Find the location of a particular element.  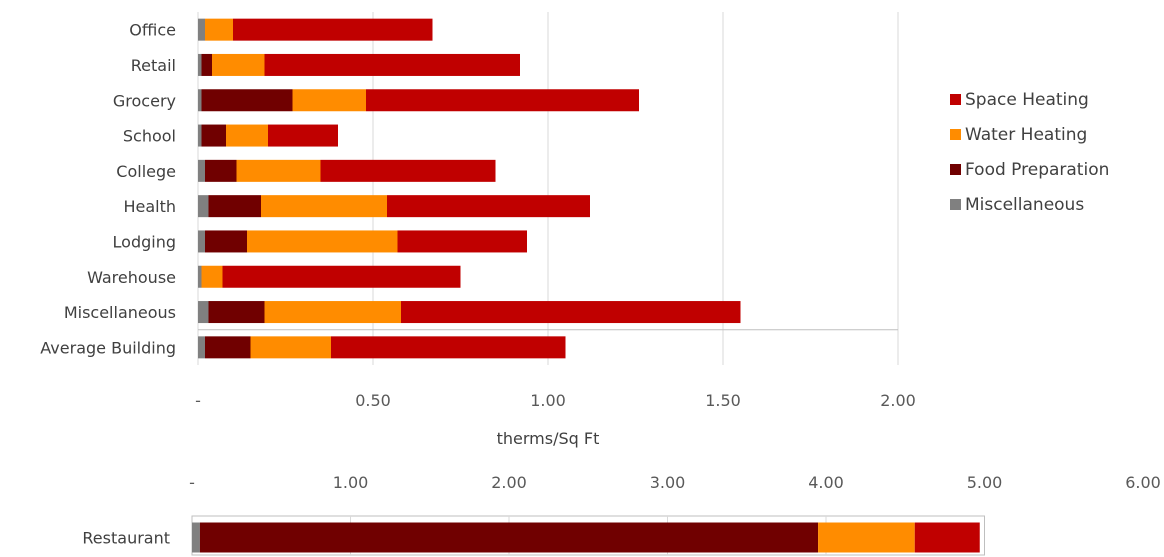

bar-grocery-space-heating is located at coordinates (502, 100).